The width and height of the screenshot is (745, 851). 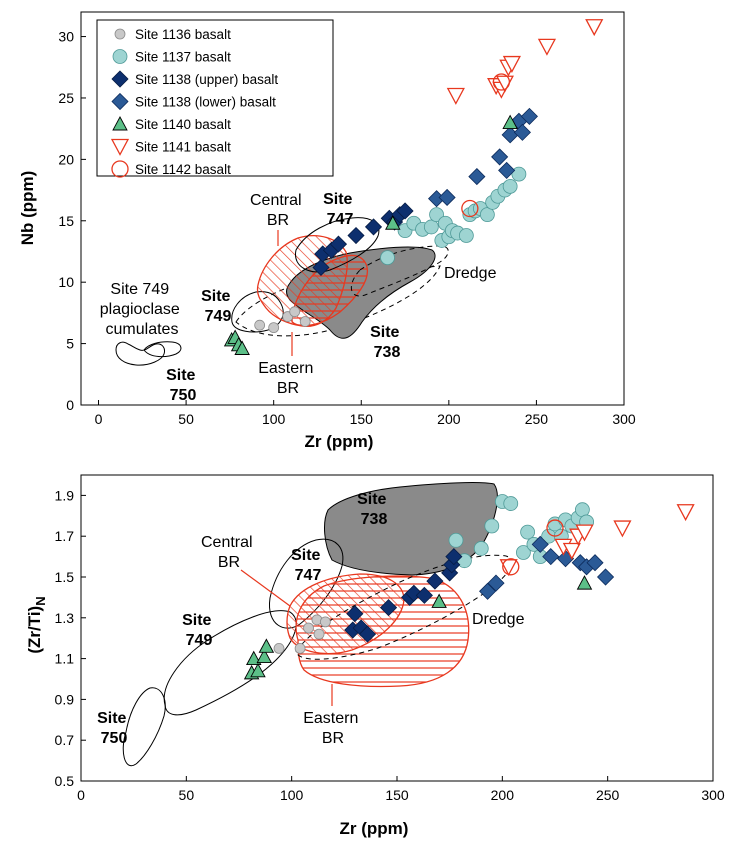 What do you see at coordinates (218, 316) in the screenshot?
I see `annotation-line: 749` at bounding box center [218, 316].